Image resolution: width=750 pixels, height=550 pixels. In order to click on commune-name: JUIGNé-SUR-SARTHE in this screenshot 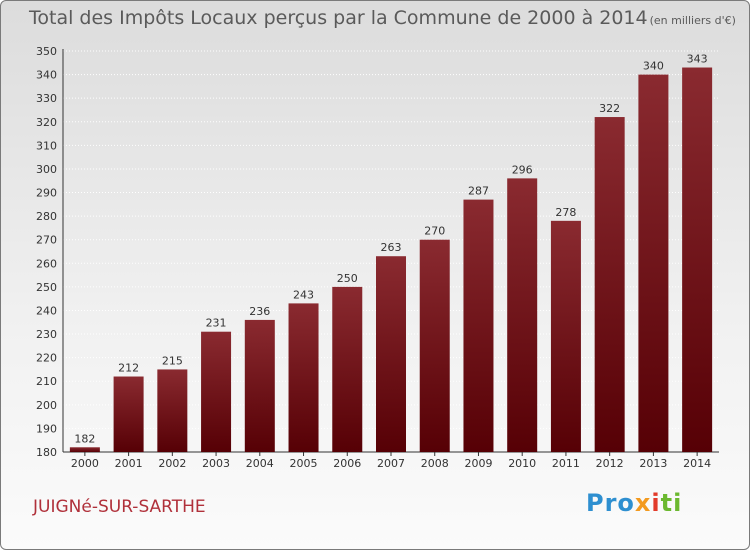, I will do `click(119, 507)`.